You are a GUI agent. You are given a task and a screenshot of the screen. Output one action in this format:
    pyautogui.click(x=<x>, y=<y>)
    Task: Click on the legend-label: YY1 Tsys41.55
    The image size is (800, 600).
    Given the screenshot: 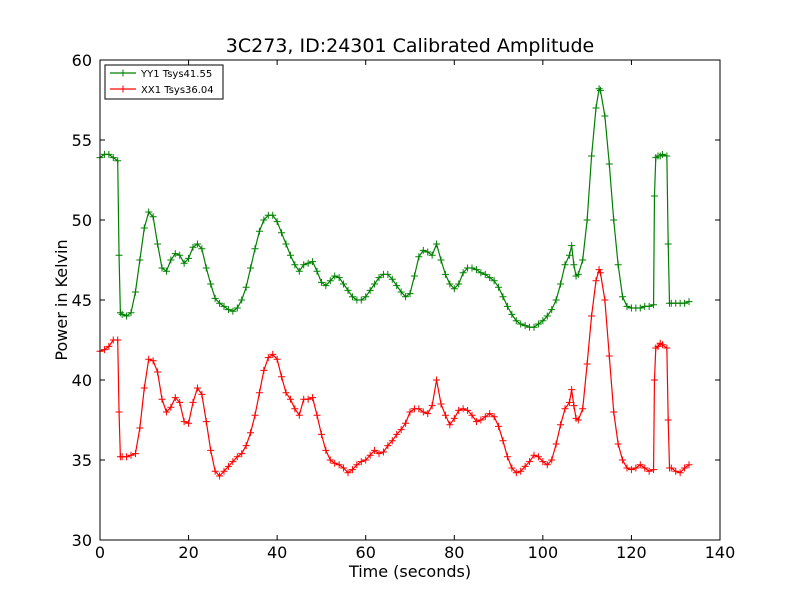 What is the action you would take?
    pyautogui.click(x=176, y=74)
    